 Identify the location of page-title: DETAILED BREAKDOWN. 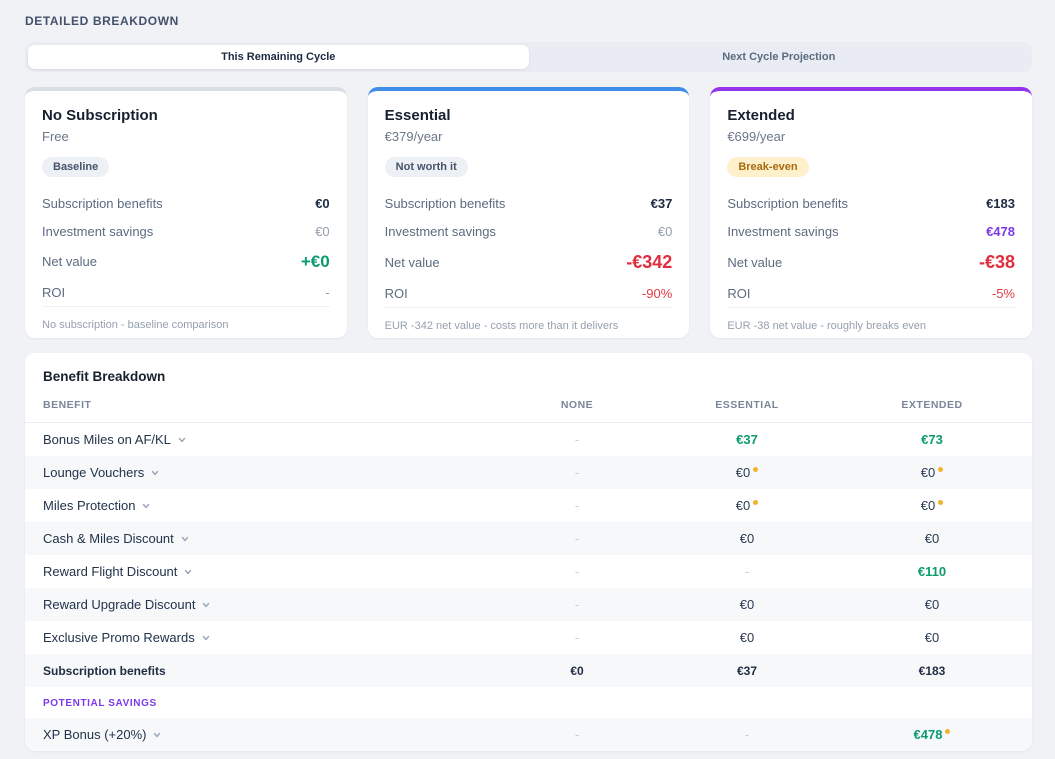
(102, 21).